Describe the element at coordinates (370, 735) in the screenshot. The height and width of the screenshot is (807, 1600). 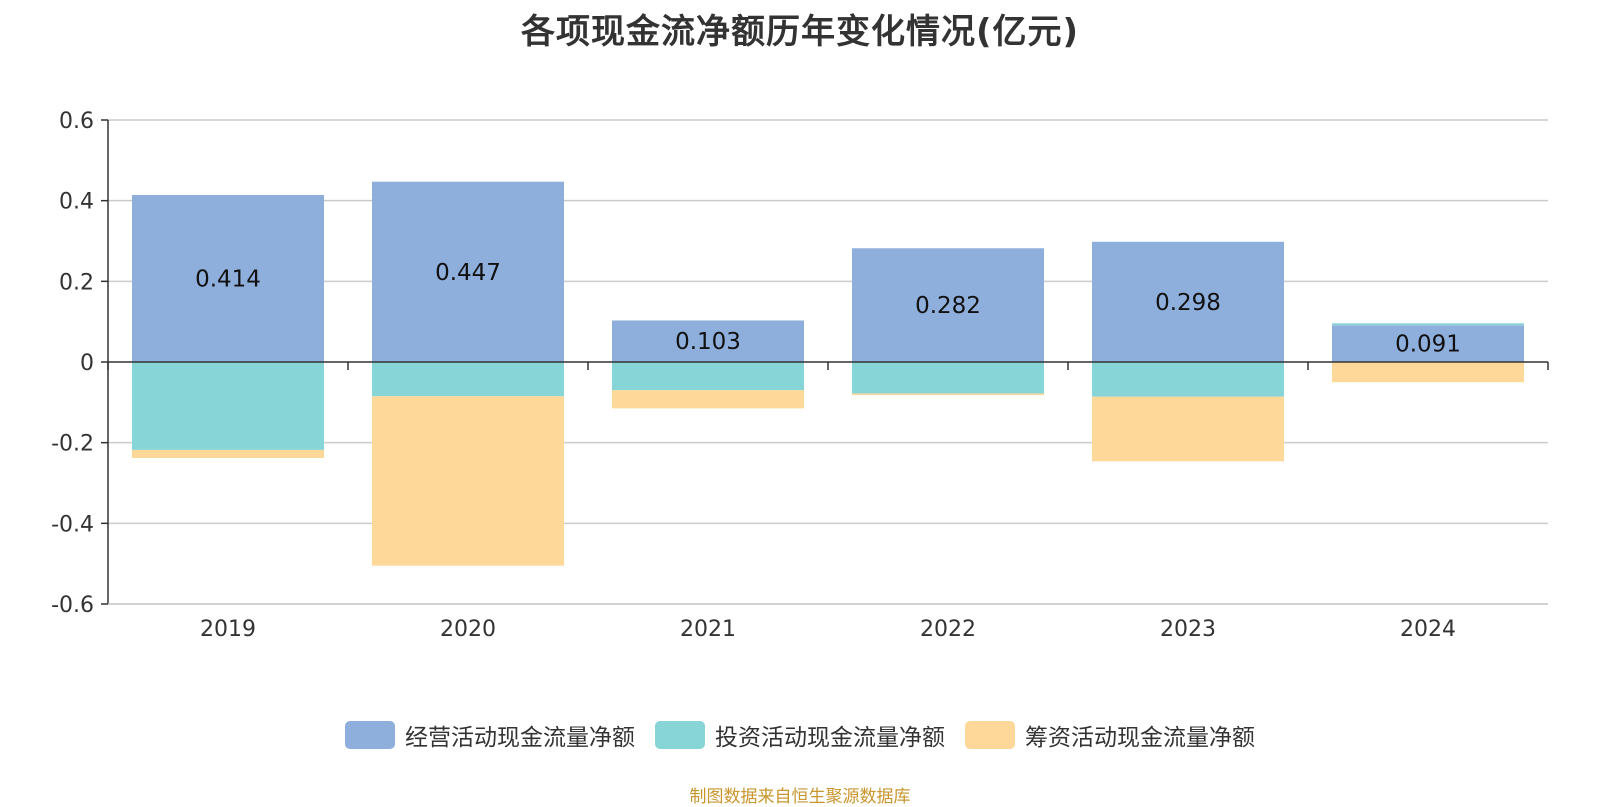
I see `legend-swatch-operating` at that location.